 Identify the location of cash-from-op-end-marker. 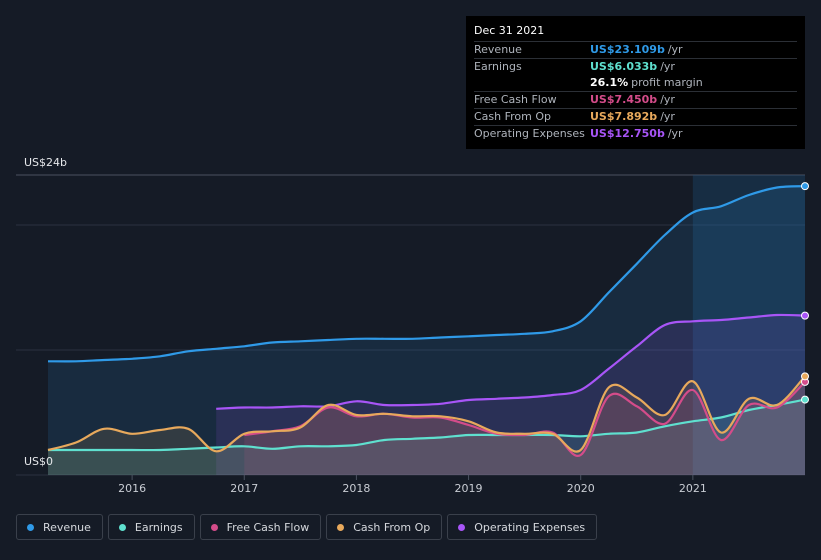
(805, 376).